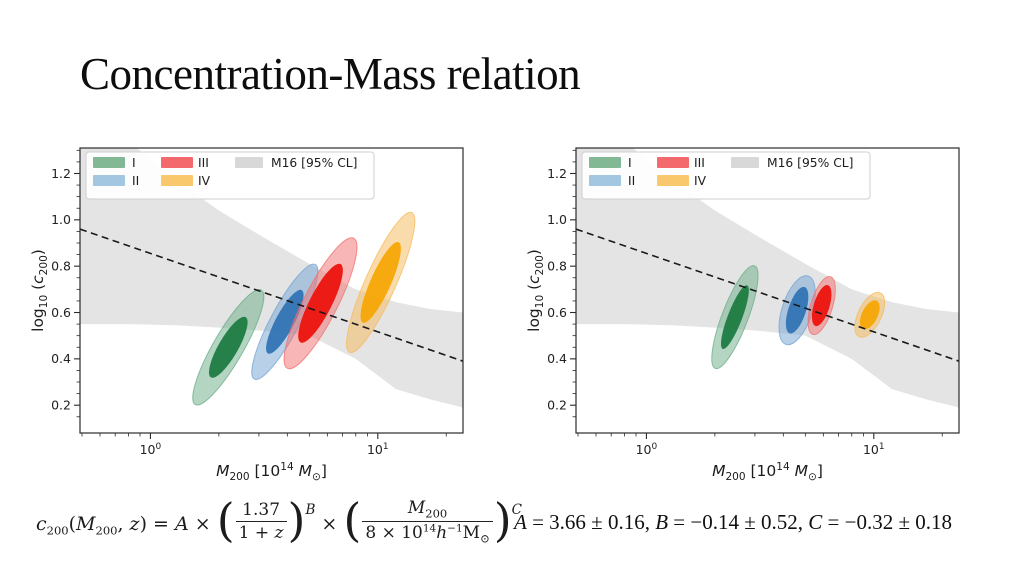 The width and height of the screenshot is (1024, 576). Describe the element at coordinates (738, 522) in the screenshot. I see `param-B-value: = −0.14 ± 0.52,` at that location.